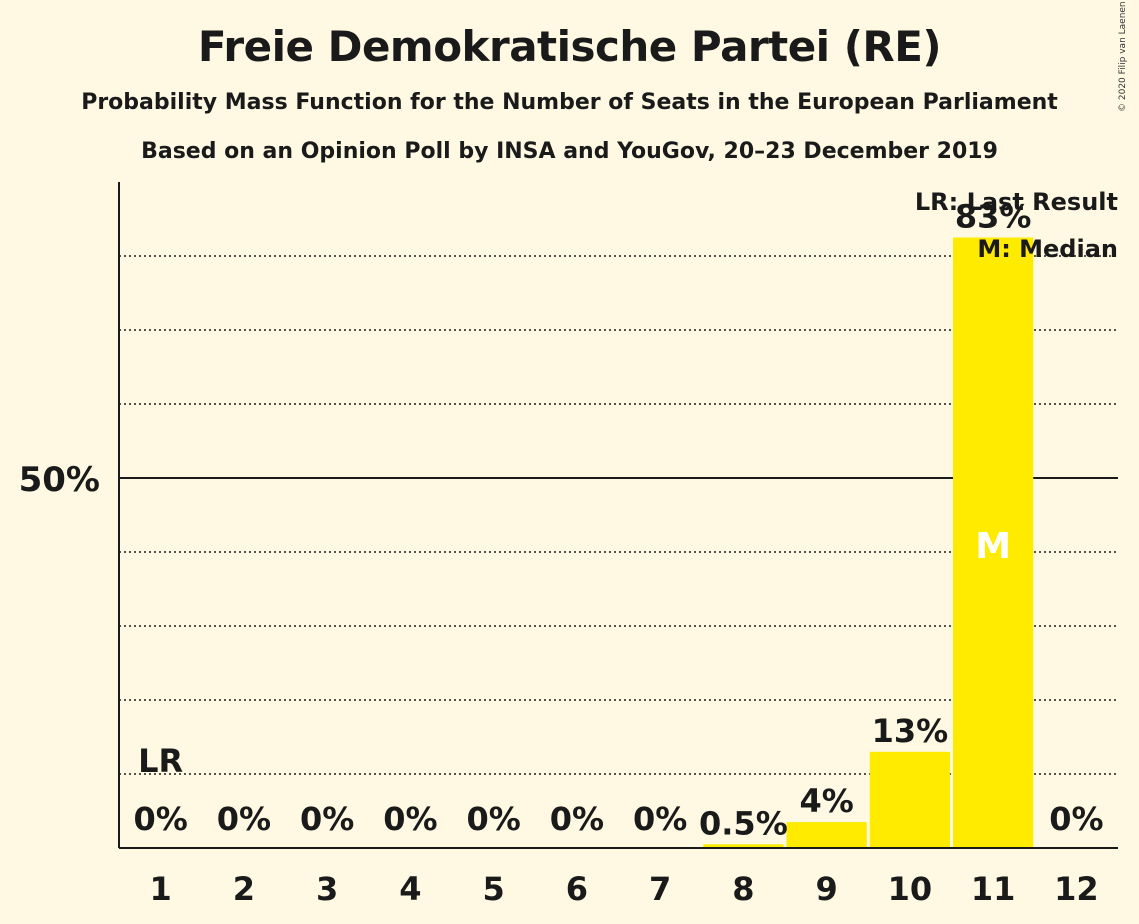 The height and width of the screenshot is (924, 1139). I want to click on data-label: 4%, so click(826, 801).